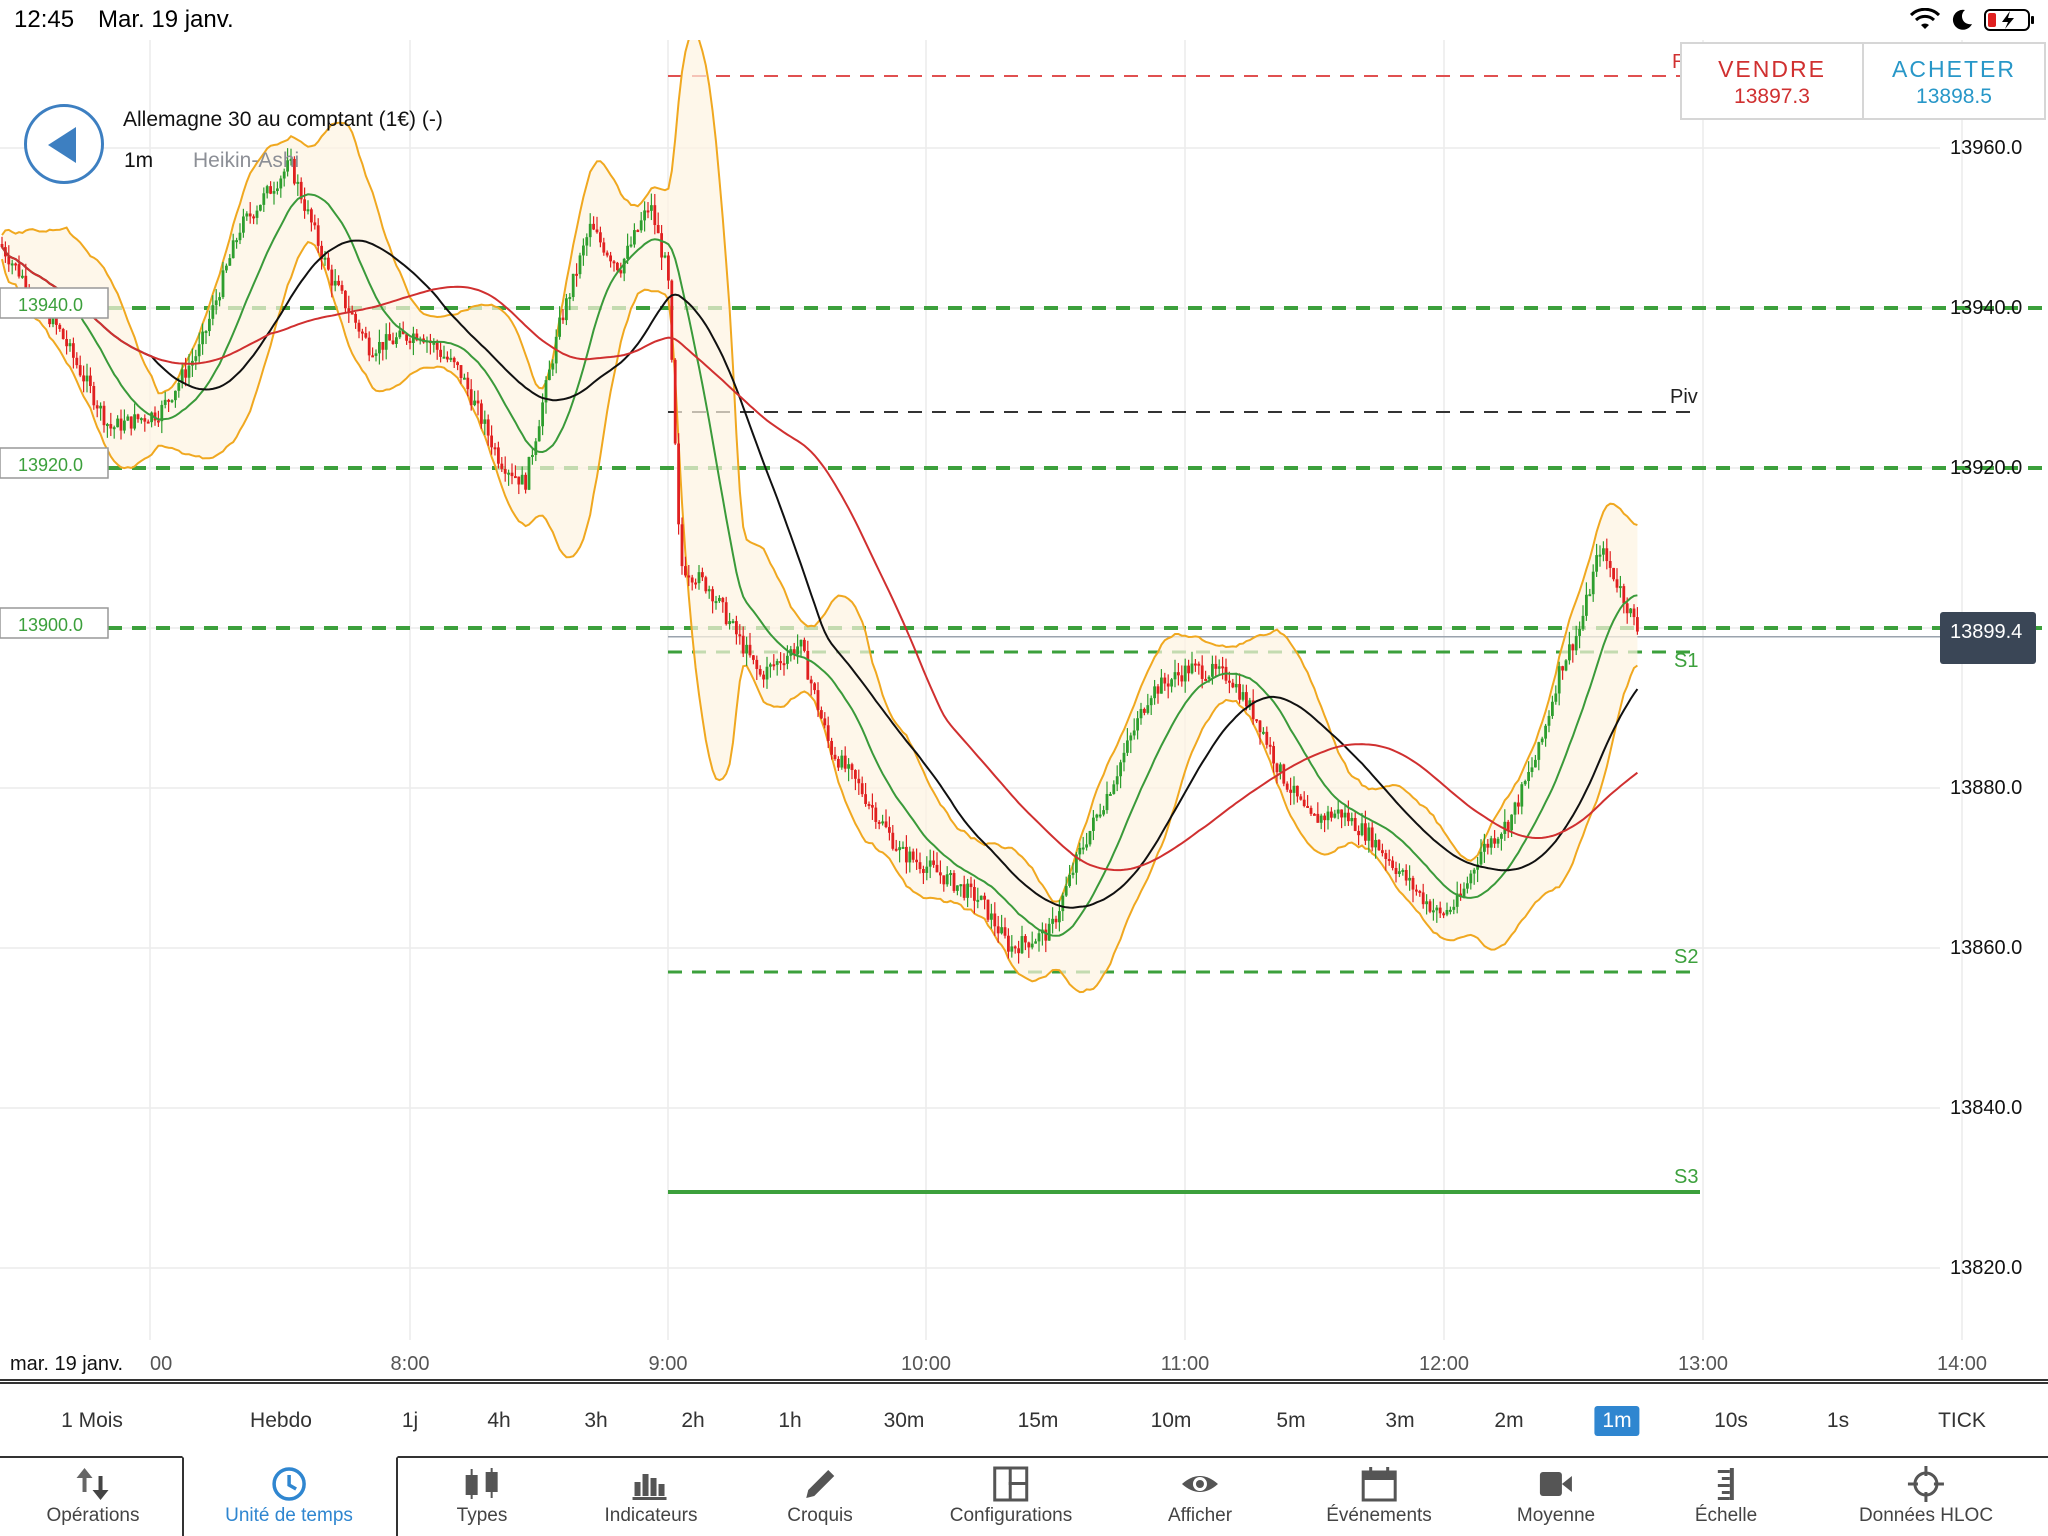 This screenshot has width=2048, height=1536. Describe the element at coordinates (93, 1497) in the screenshot. I see `operations-button: Opérations` at that location.